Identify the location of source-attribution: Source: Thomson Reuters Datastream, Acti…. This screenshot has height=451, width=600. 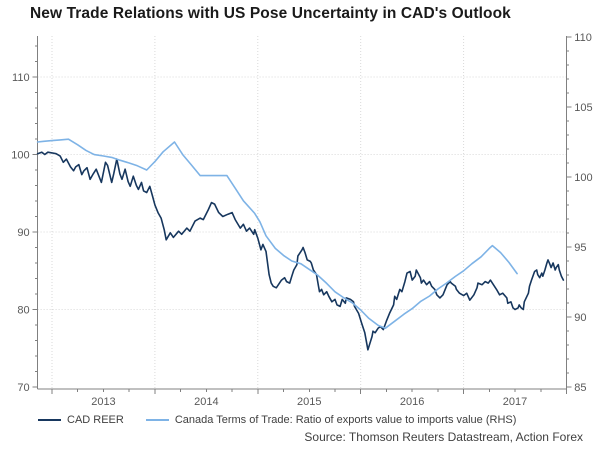
(443, 437).